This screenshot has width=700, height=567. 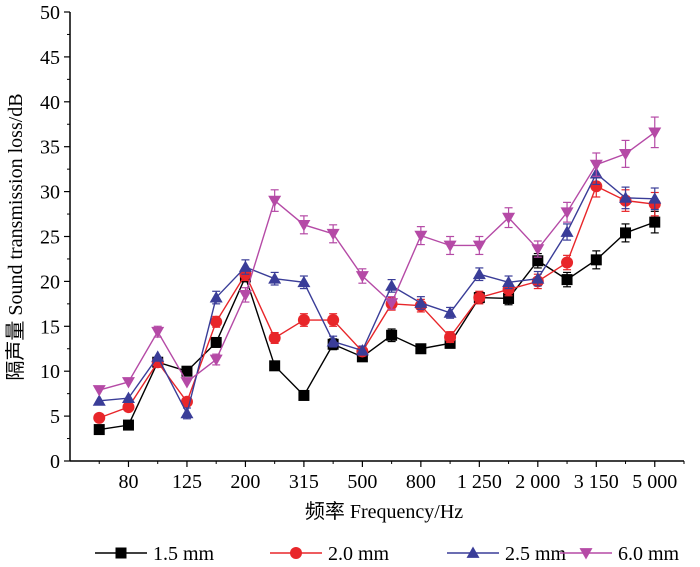 I want to click on y-tick-label: 40, so click(x=50, y=103).